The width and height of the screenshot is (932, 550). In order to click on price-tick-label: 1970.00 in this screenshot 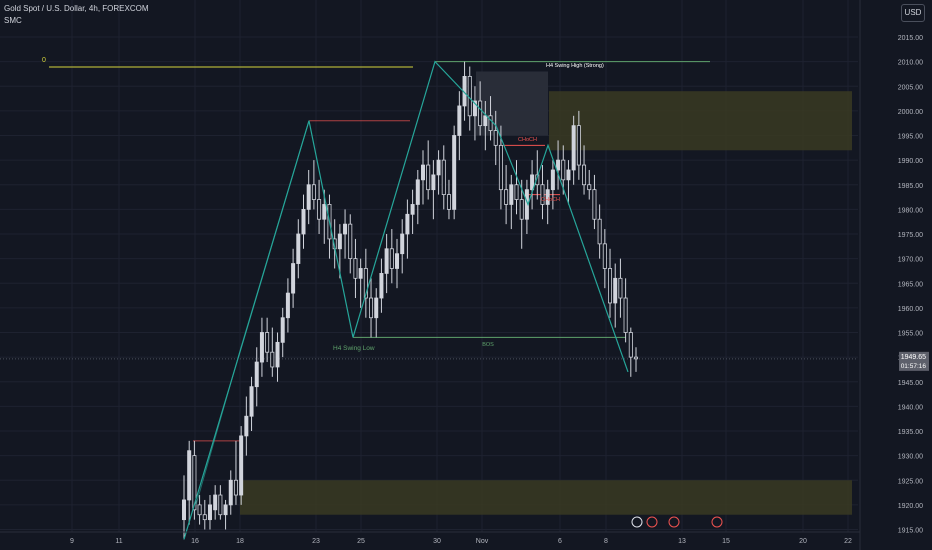, I will do `click(910, 260)`.